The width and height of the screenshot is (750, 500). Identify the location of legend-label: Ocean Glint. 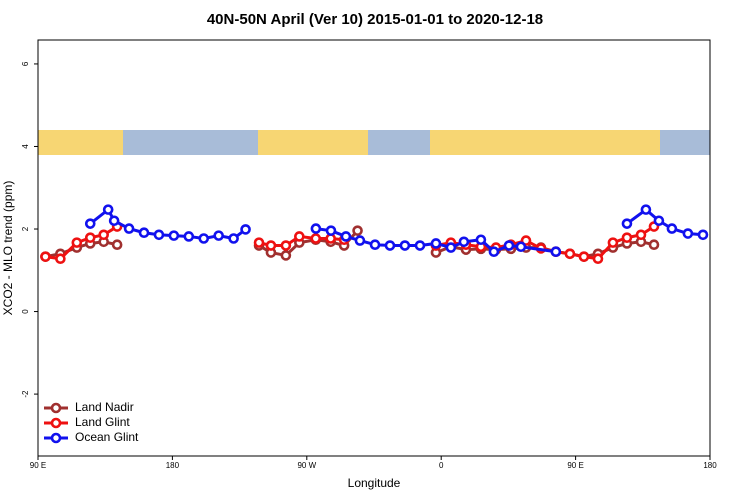
(107, 437).